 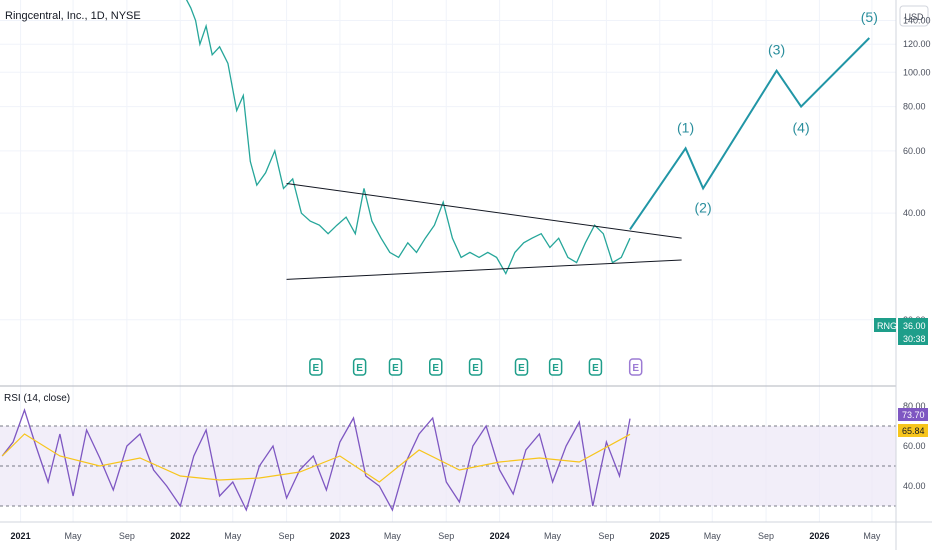 What do you see at coordinates (819, 536) in the screenshot?
I see `time-tick-label: 2026` at bounding box center [819, 536].